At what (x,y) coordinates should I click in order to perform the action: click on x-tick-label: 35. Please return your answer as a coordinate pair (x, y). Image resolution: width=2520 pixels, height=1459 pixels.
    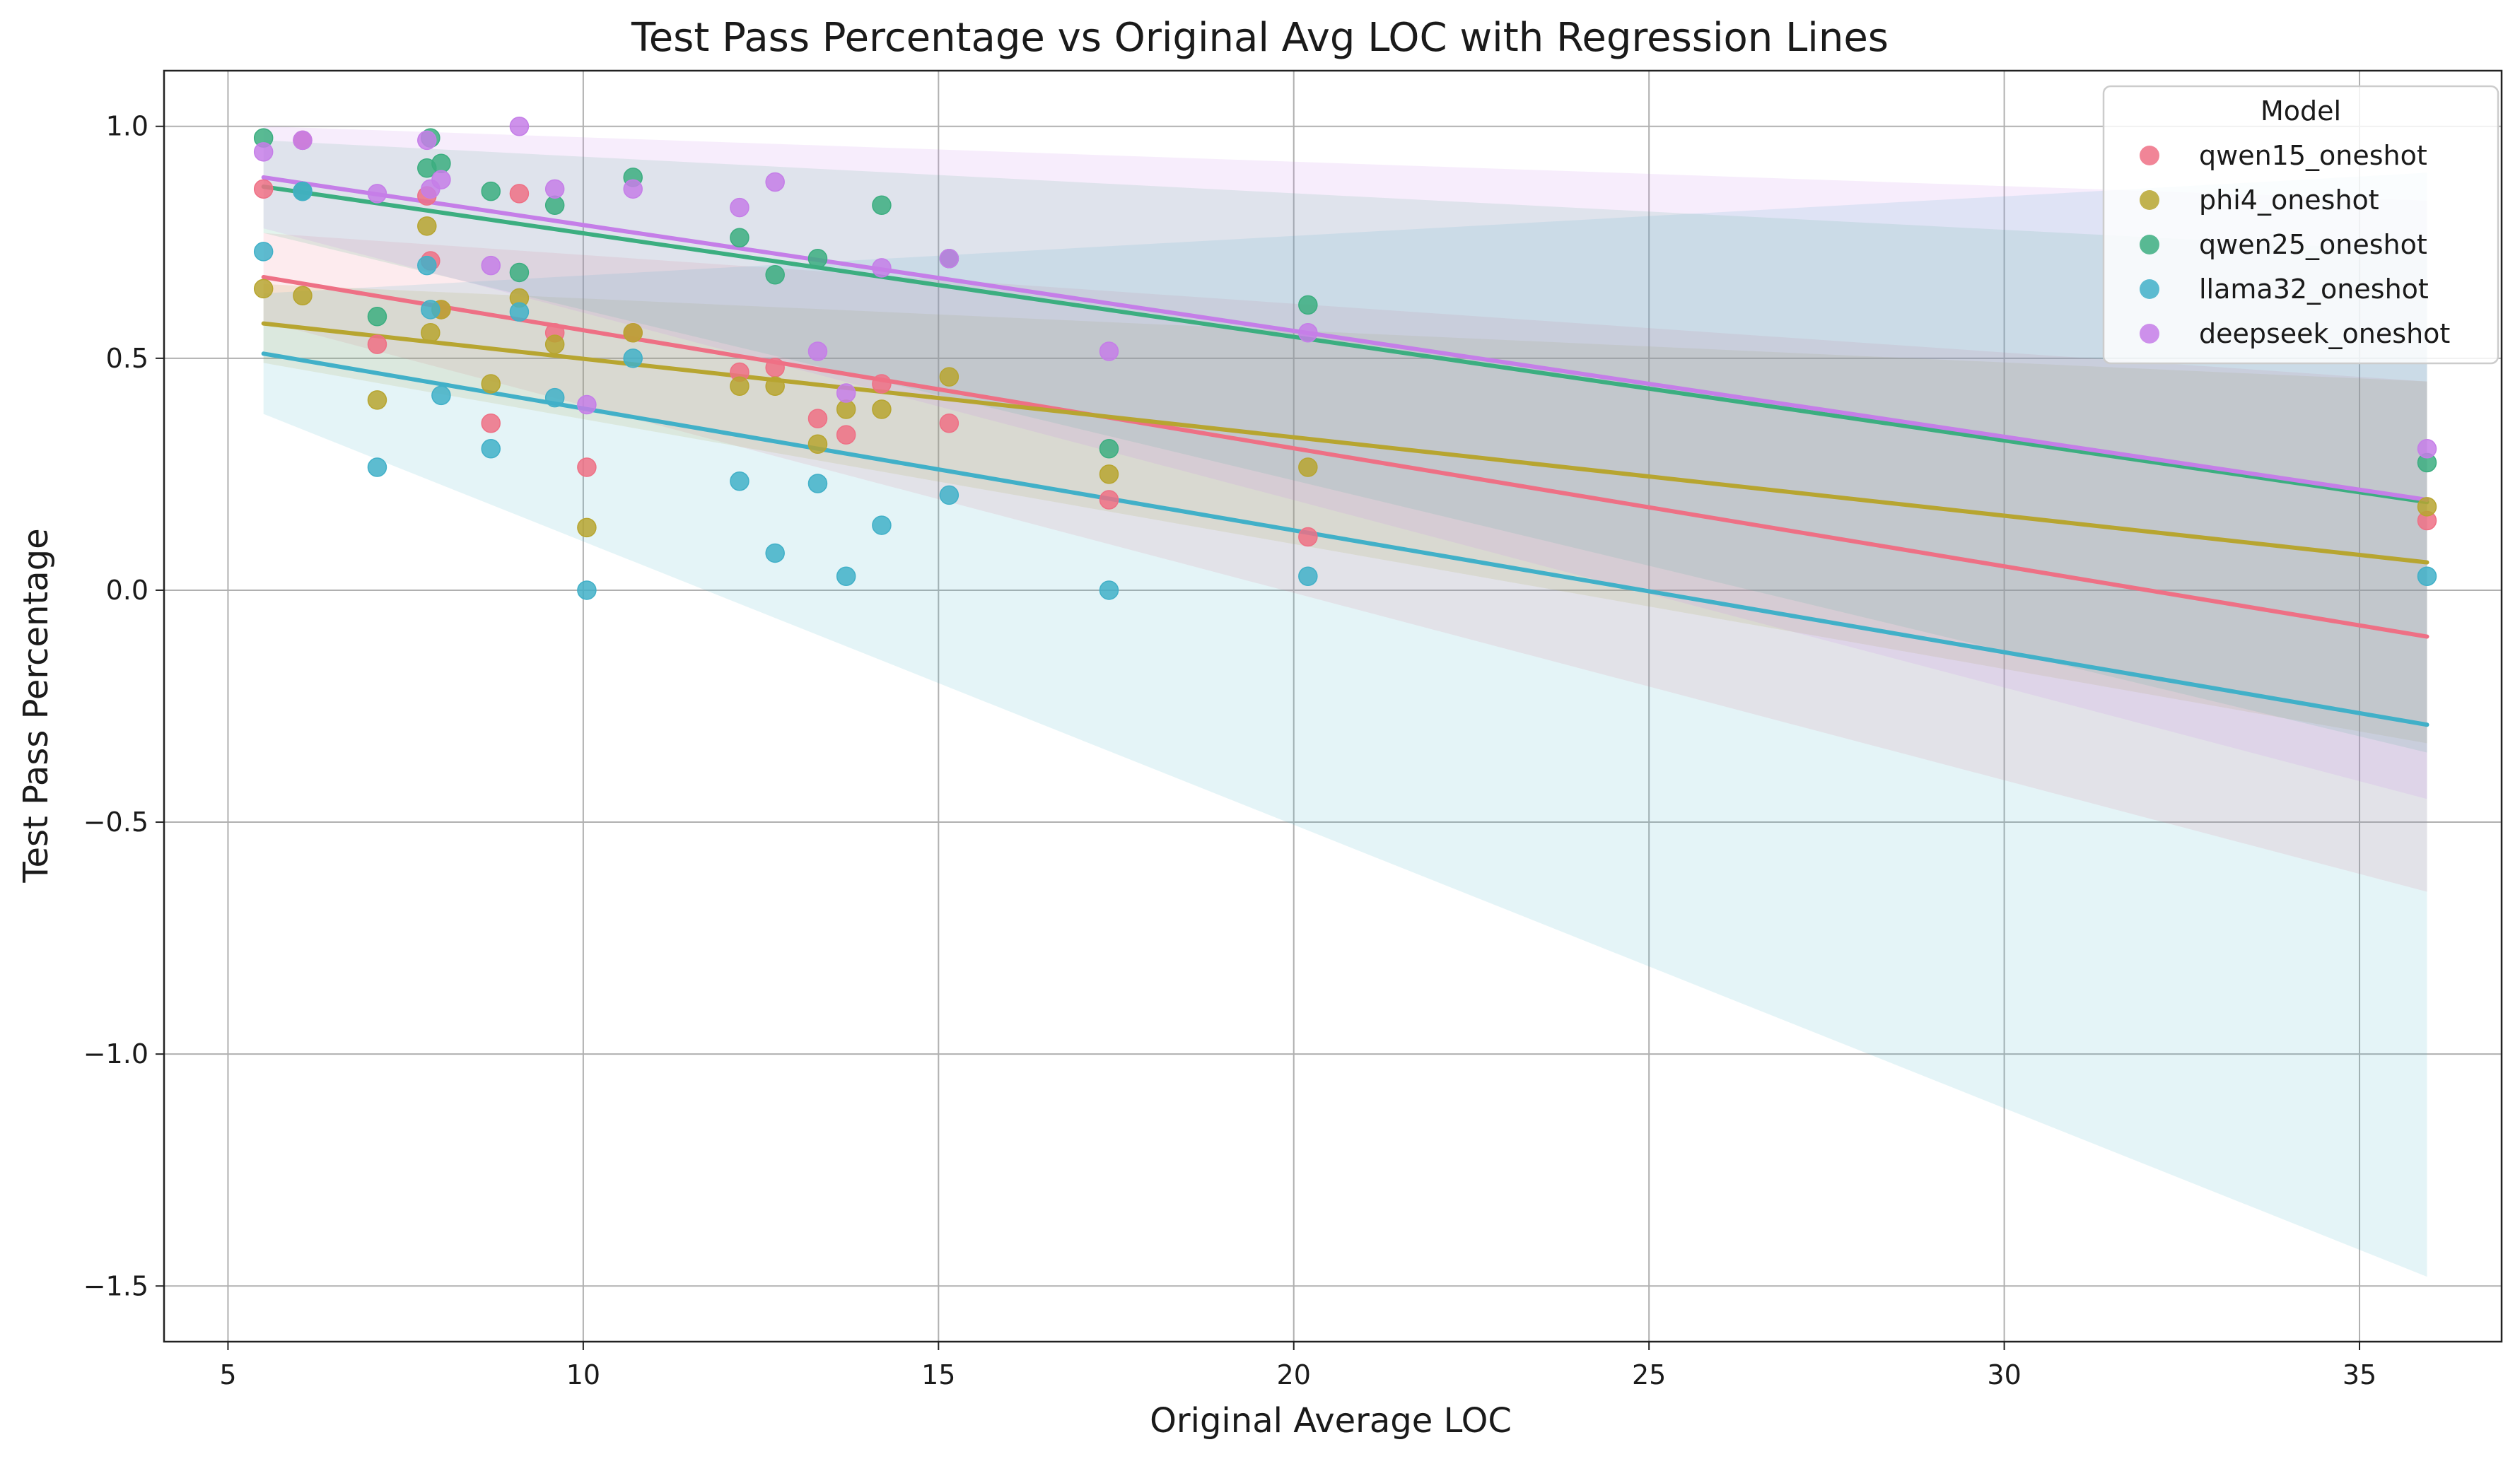
    Looking at the image, I should click on (2360, 1374).